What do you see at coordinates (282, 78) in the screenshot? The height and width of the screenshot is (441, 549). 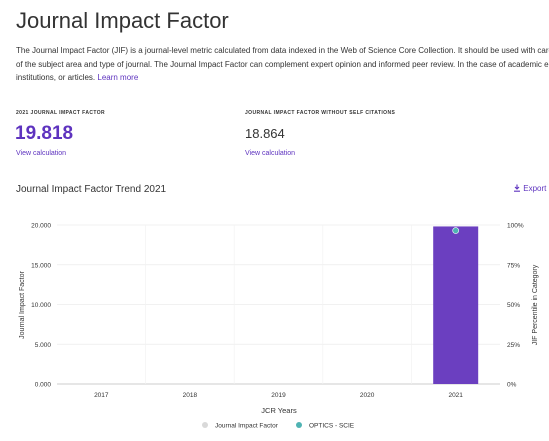 I see `description-line-last: institutions, or articles. Learn more` at bounding box center [282, 78].